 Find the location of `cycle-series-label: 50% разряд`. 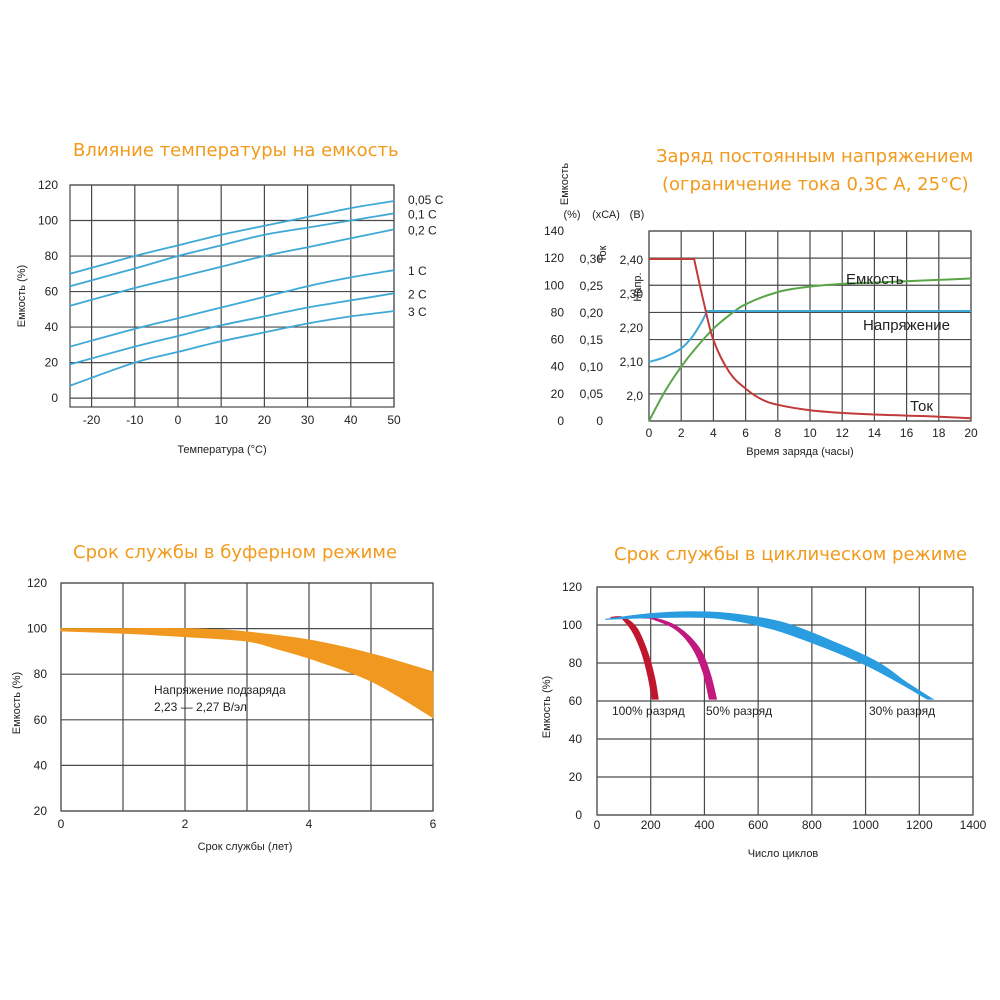

cycle-series-label: 50% разряд is located at coordinates (739, 711).